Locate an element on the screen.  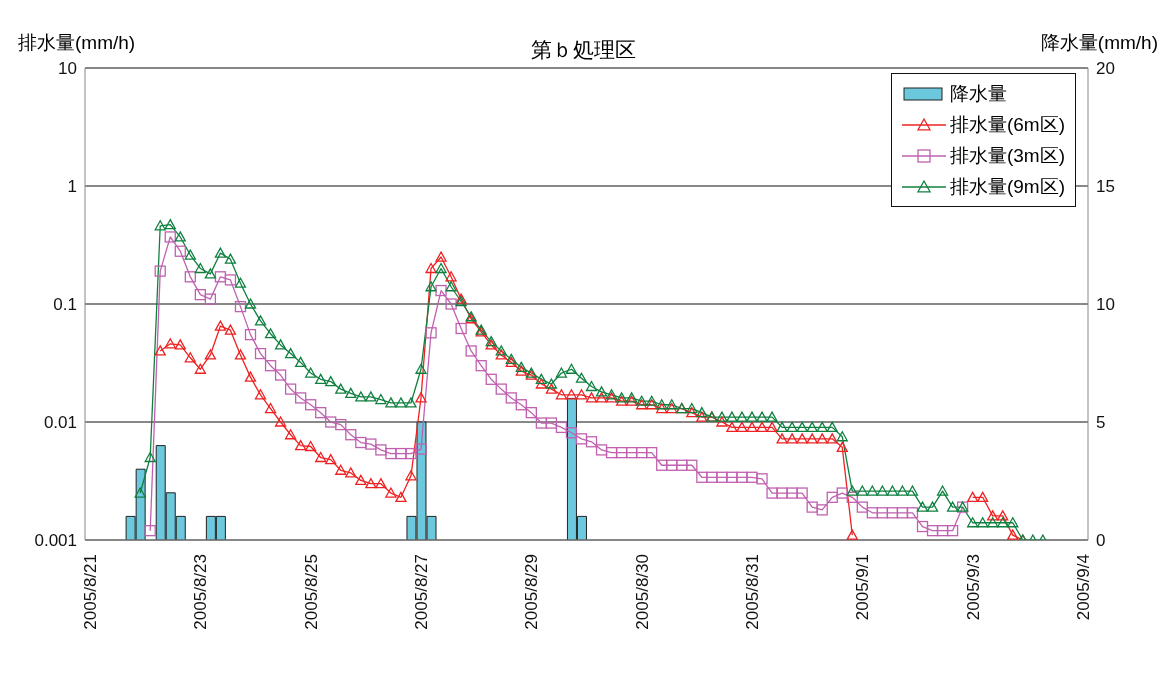
y-tick-label: 0.001 is located at coordinates (55, 541).